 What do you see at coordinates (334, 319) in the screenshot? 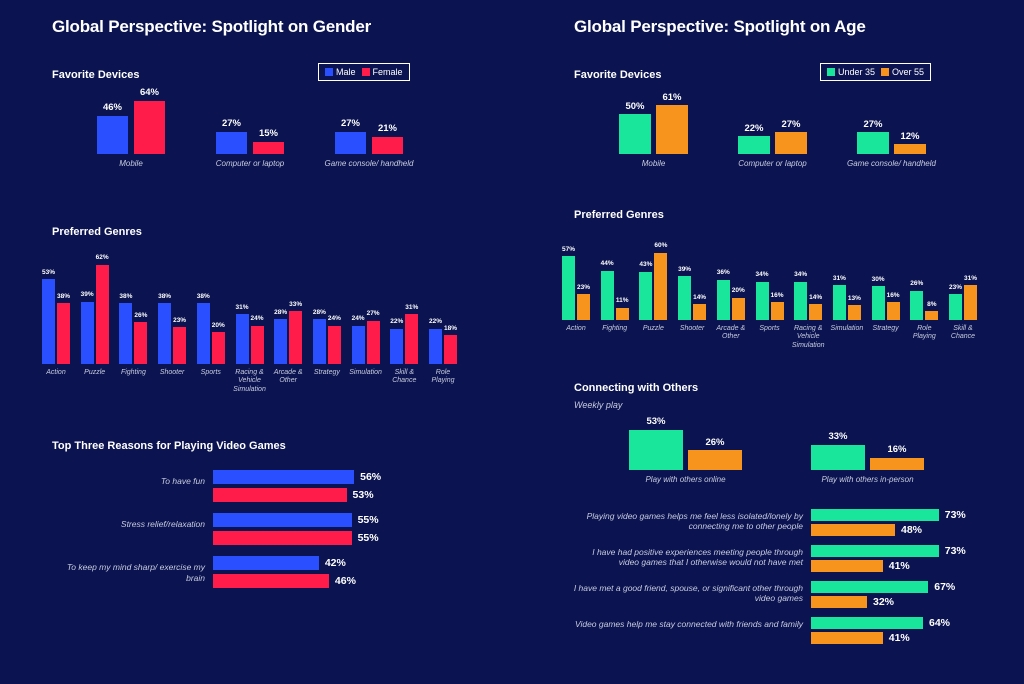
I see `gender-genres-value-label: 24%` at bounding box center [334, 319].